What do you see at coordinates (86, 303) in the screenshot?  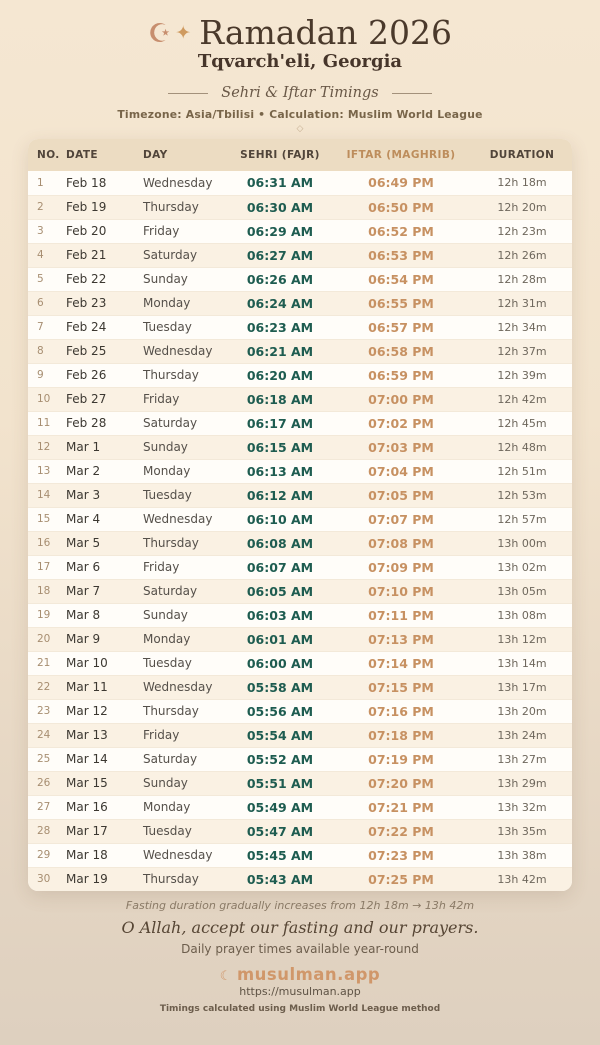 I see `cell-date: Feb 23` at bounding box center [86, 303].